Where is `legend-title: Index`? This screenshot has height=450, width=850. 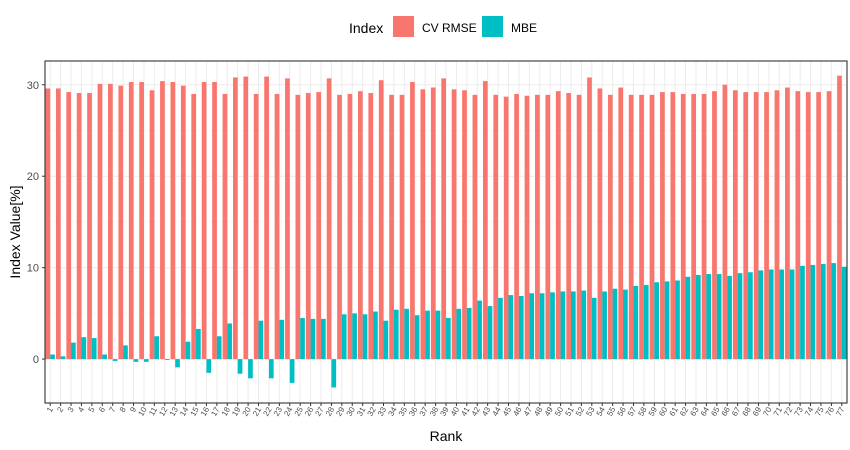 legend-title: Index is located at coordinates (366, 28).